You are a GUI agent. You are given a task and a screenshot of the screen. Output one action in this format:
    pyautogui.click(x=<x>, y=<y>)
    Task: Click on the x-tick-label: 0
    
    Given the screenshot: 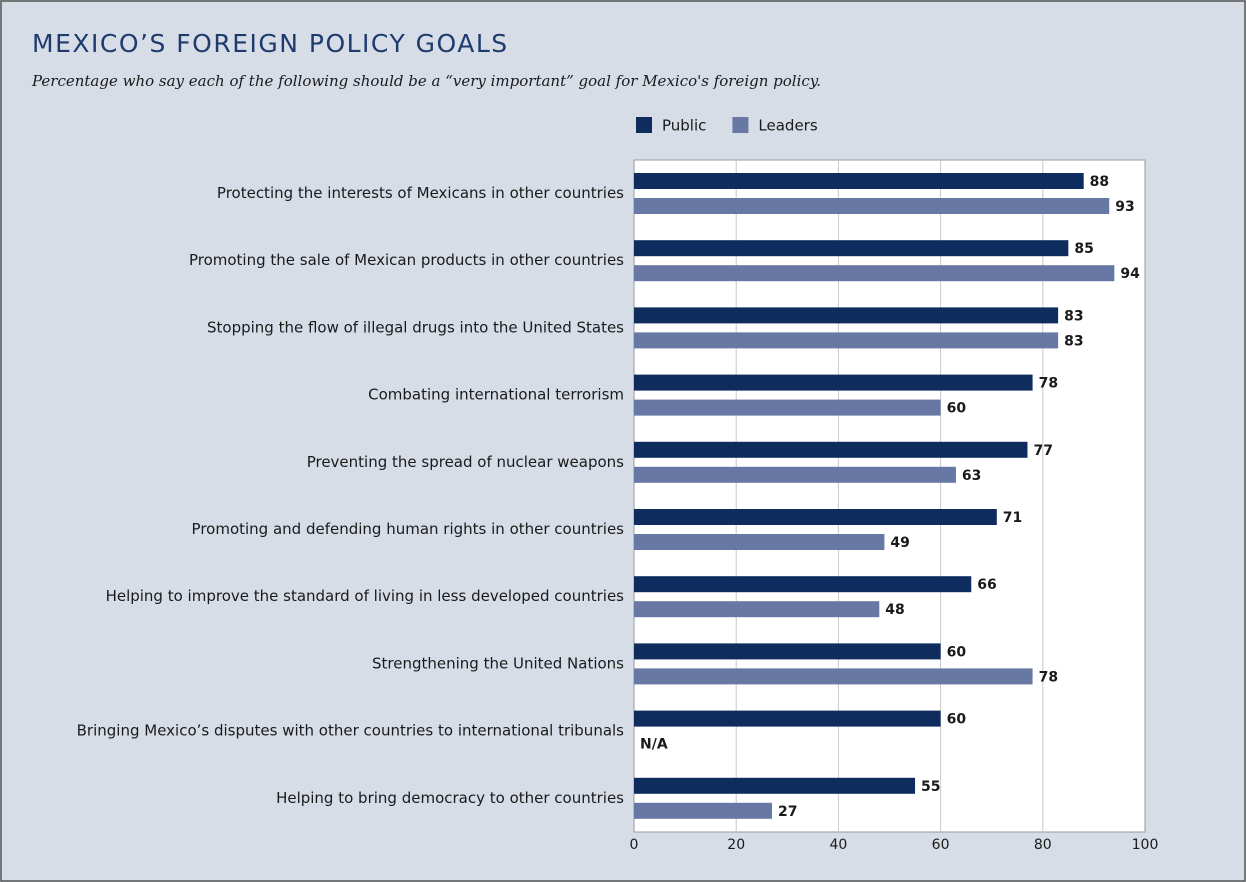 What is the action you would take?
    pyautogui.click(x=634, y=845)
    